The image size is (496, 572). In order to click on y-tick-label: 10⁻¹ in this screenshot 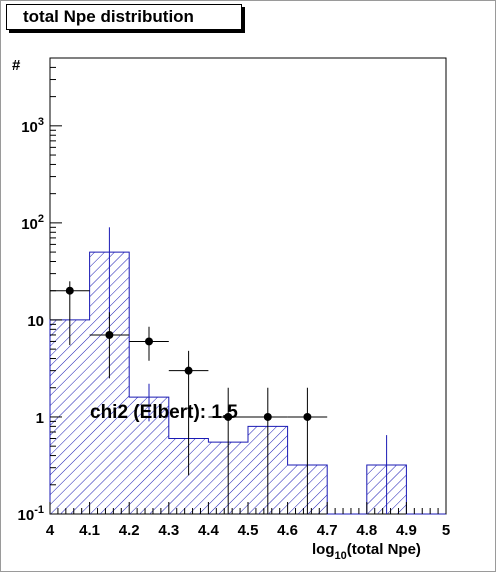, I will do `click(31, 514)`.